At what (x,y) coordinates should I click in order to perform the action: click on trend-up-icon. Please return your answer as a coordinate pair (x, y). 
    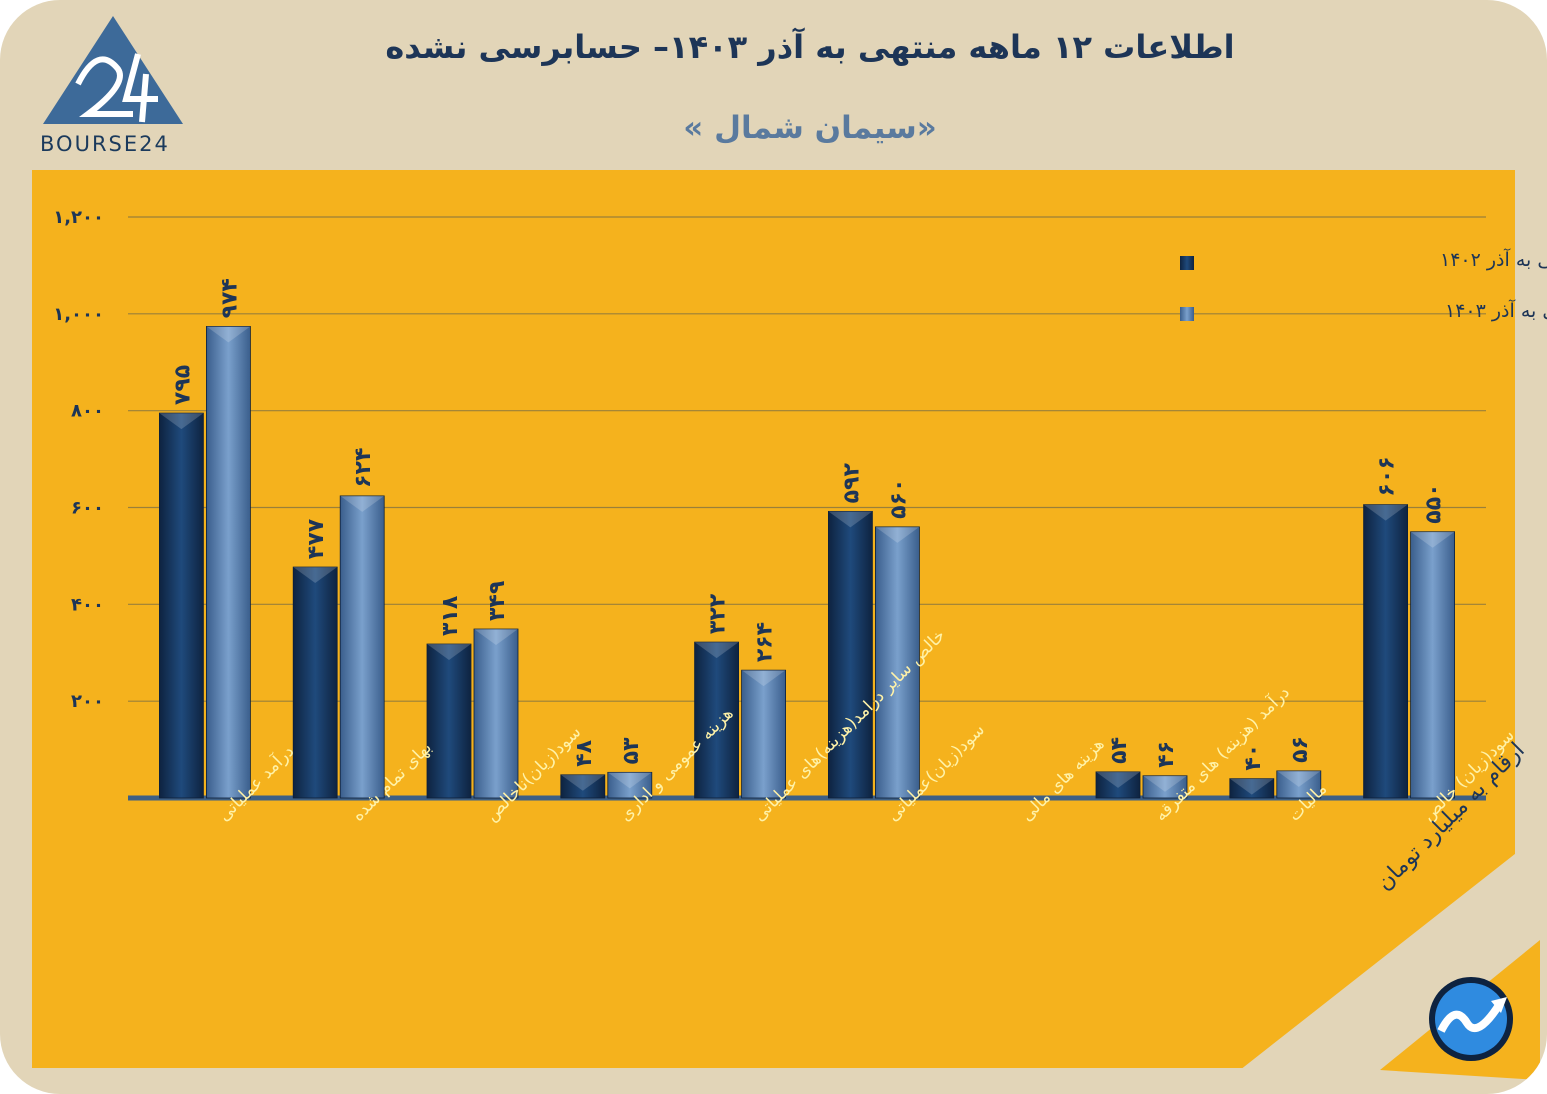
    Looking at the image, I should click on (1471, 1019).